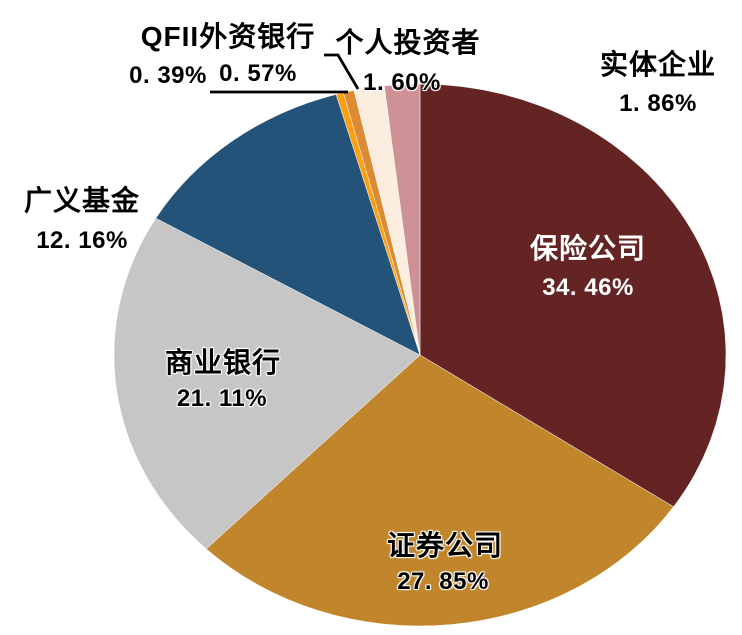 Image resolution: width=742 pixels, height=635 pixels. What do you see at coordinates (288, 225) in the screenshot?
I see `pie-slice-broad-based-funds` at bounding box center [288, 225].